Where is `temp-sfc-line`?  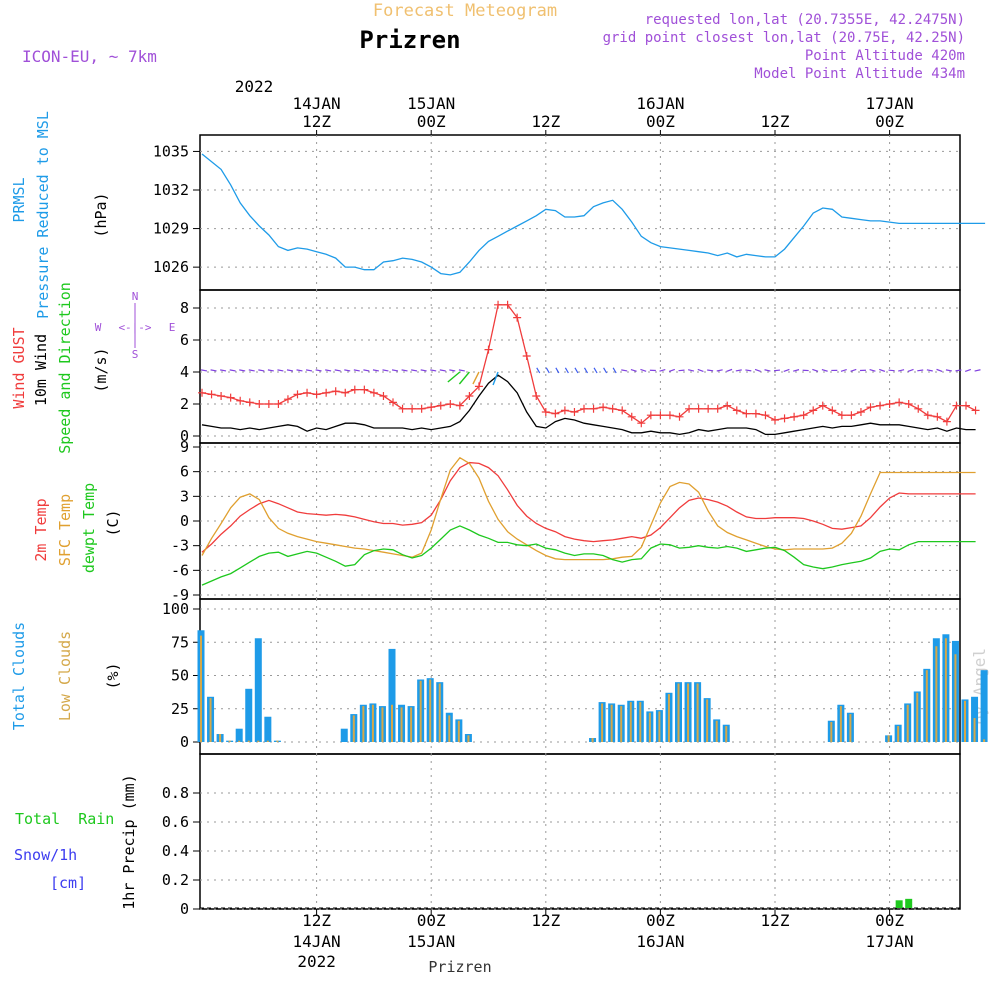
temp-sfc-line is located at coordinates (588, 508).